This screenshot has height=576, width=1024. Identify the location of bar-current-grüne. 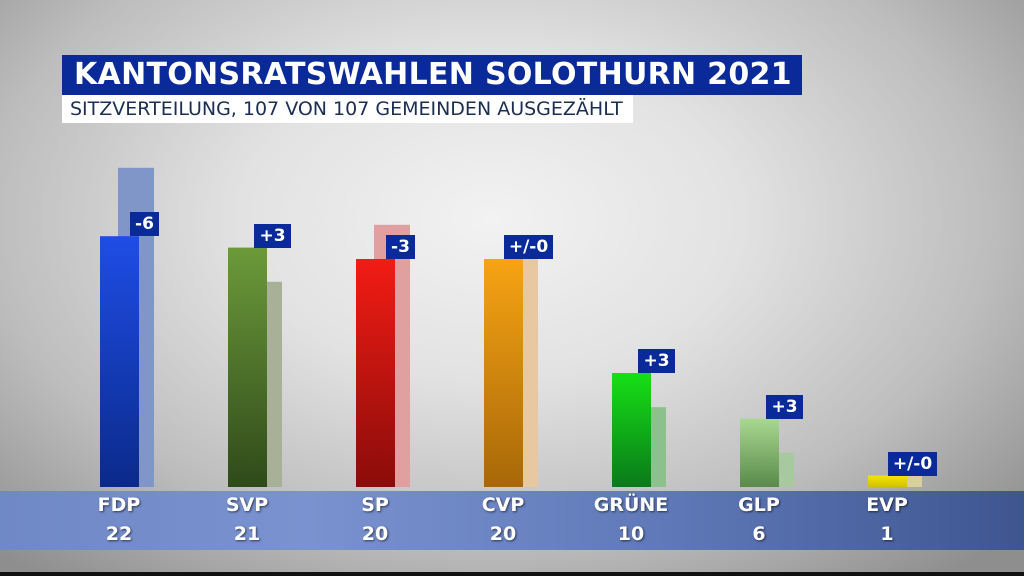
(631, 430).